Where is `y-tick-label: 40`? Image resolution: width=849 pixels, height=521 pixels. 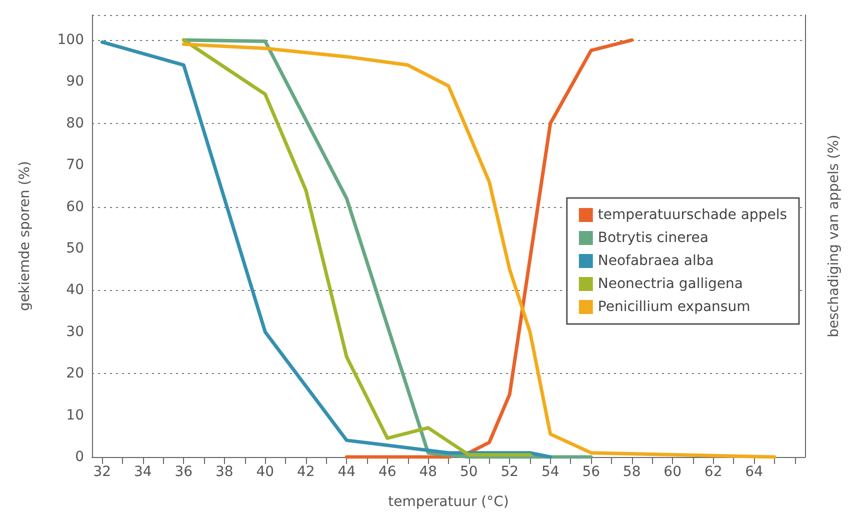
y-tick-label: 40 is located at coordinates (75, 290).